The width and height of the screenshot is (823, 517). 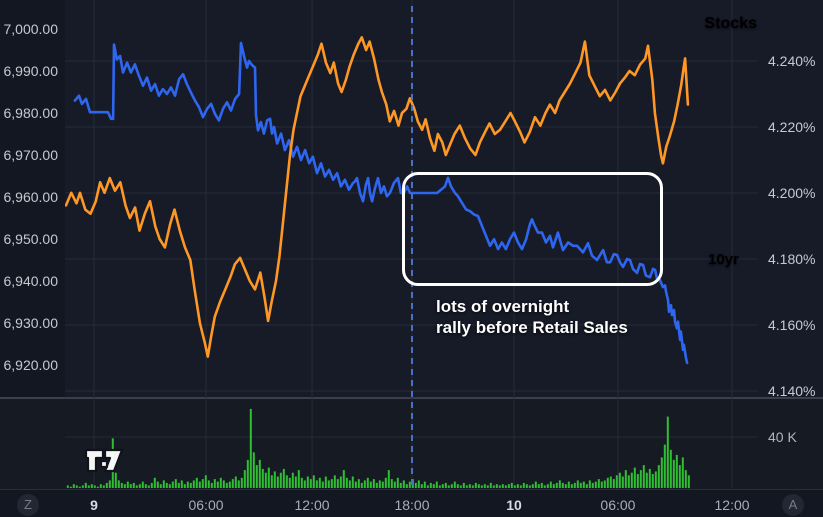 What do you see at coordinates (532, 229) in the screenshot?
I see `annotation-box` at bounding box center [532, 229].